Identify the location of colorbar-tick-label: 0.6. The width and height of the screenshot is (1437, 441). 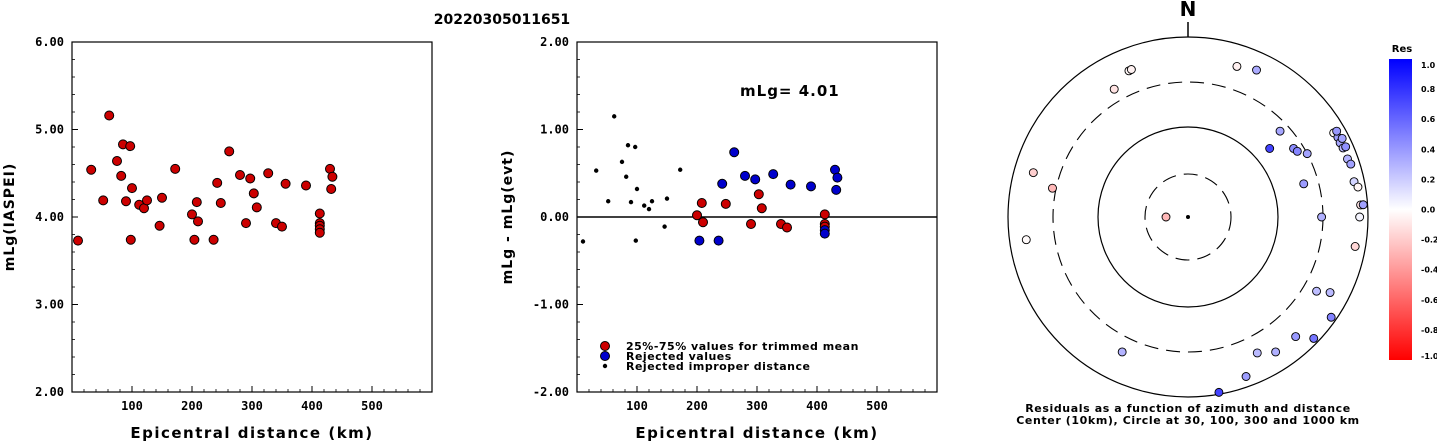
(1428, 119).